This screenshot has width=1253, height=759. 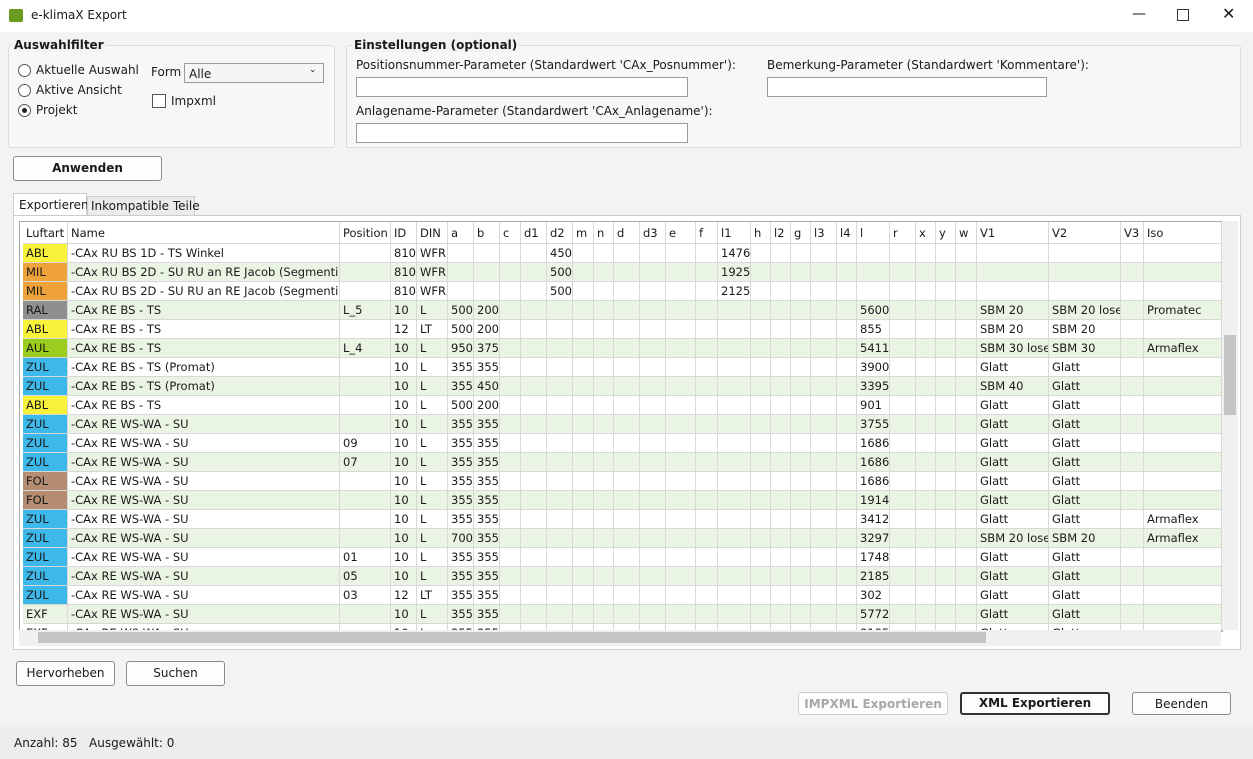 What do you see at coordinates (707, 233) in the screenshot?
I see `column-header: f` at bounding box center [707, 233].